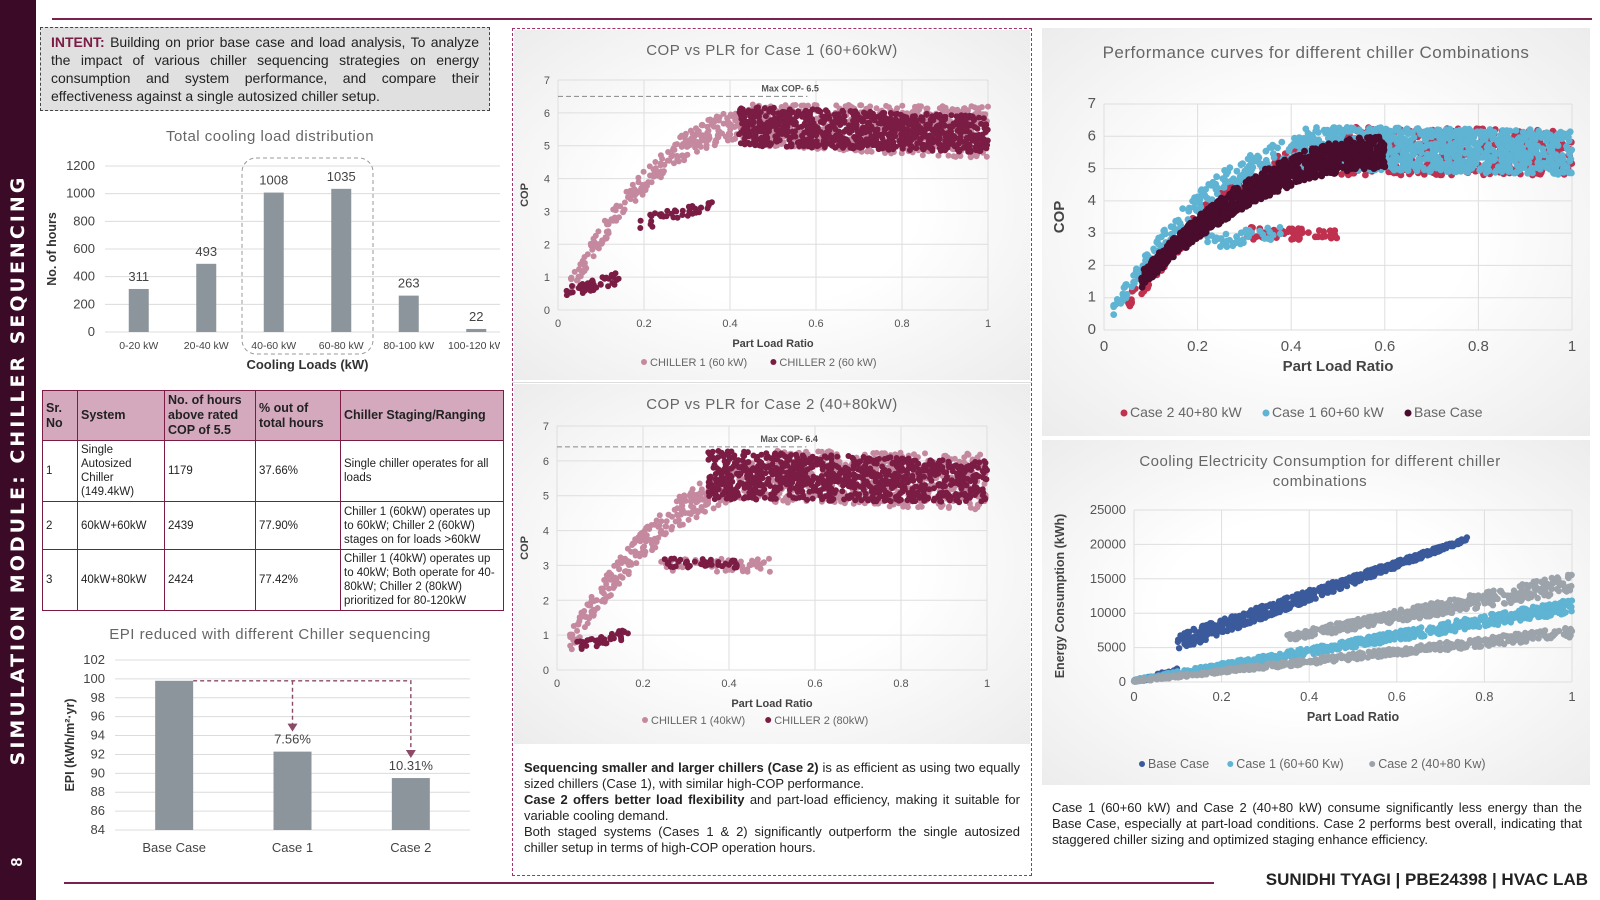  What do you see at coordinates (84, 276) in the screenshot?
I see `y-tick-label: 400` at bounding box center [84, 276].